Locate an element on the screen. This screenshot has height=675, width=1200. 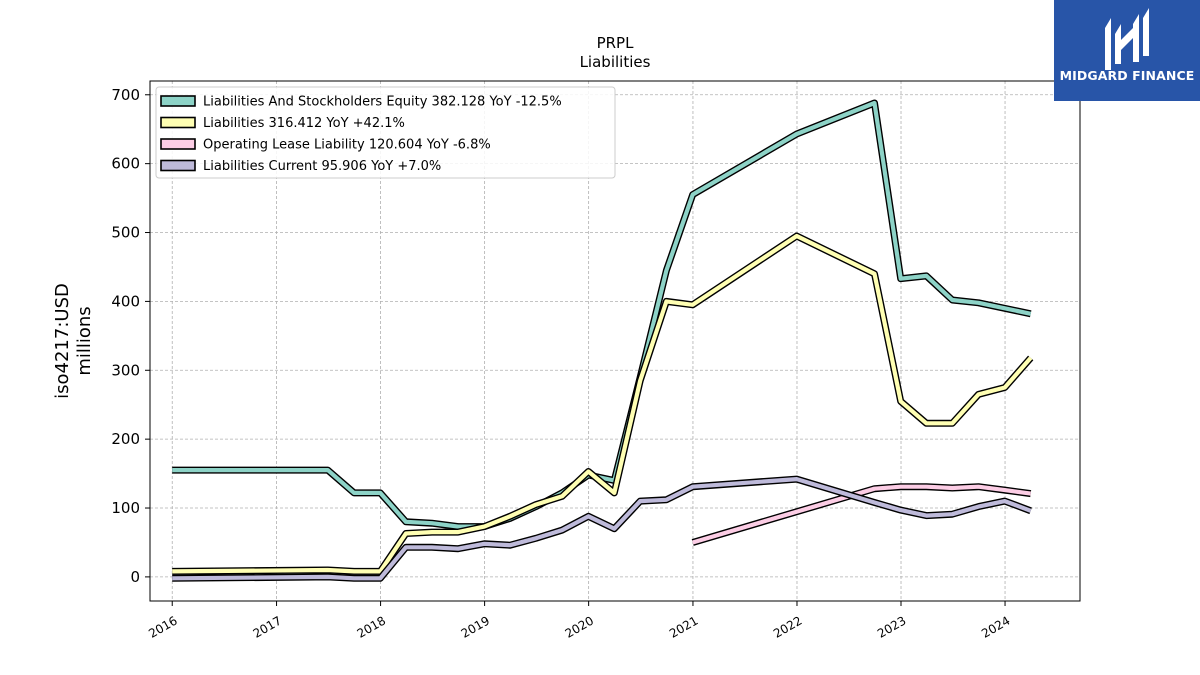
legend-box is located at coordinates (385, 132).